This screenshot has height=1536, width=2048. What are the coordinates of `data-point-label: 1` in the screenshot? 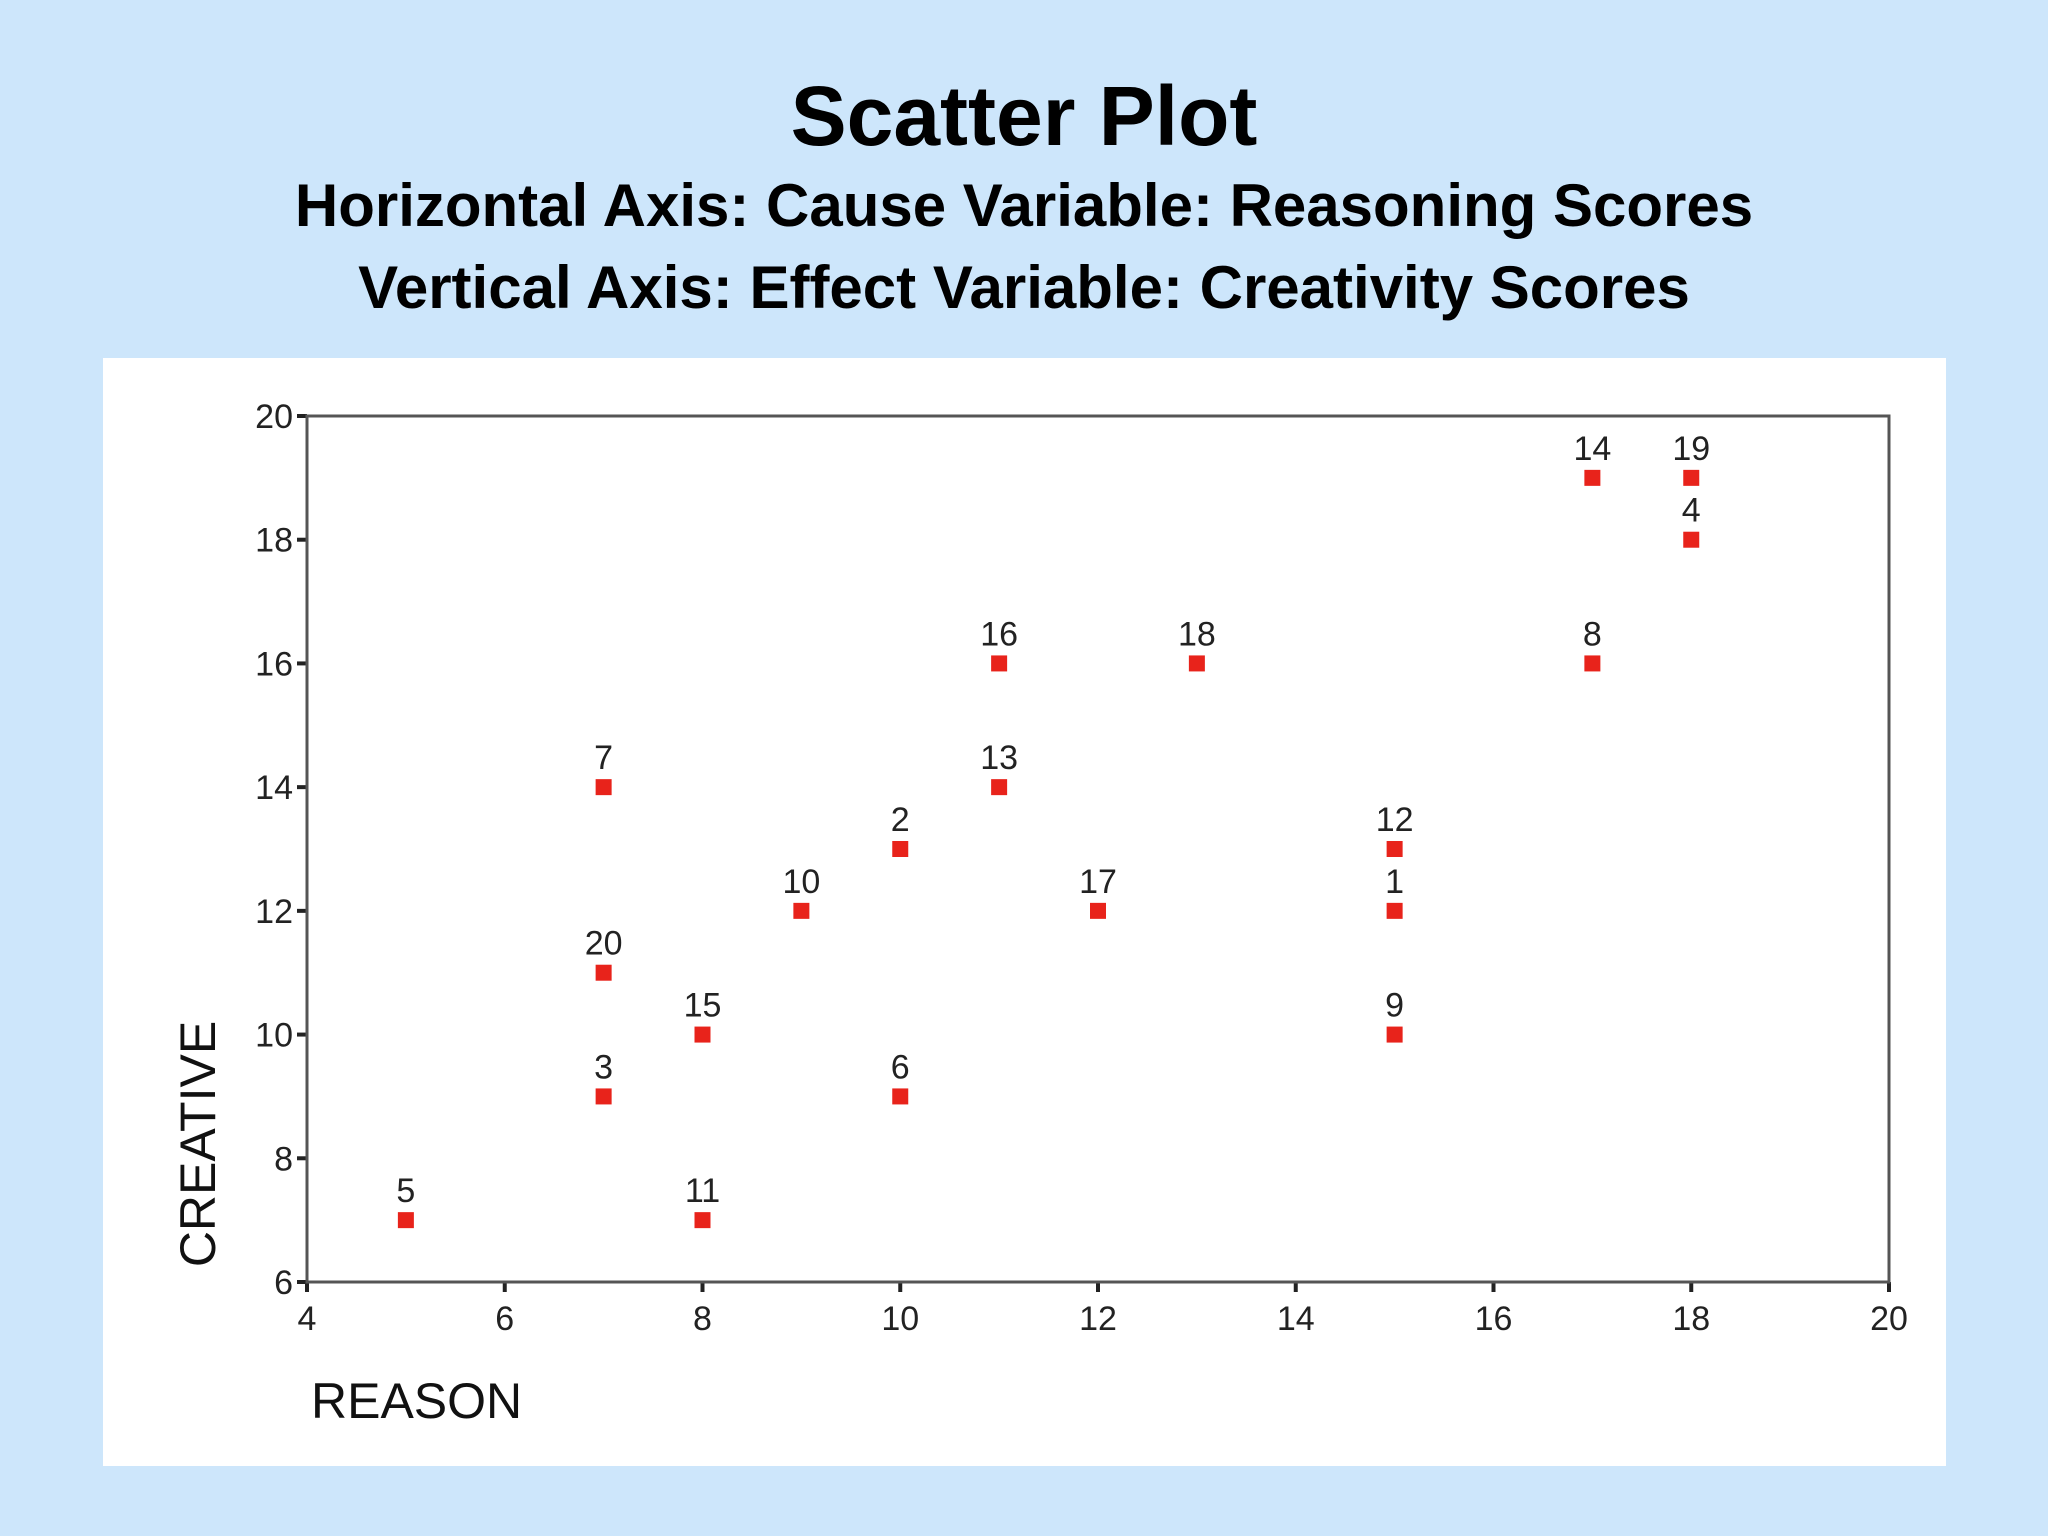 It's located at (1394, 882).